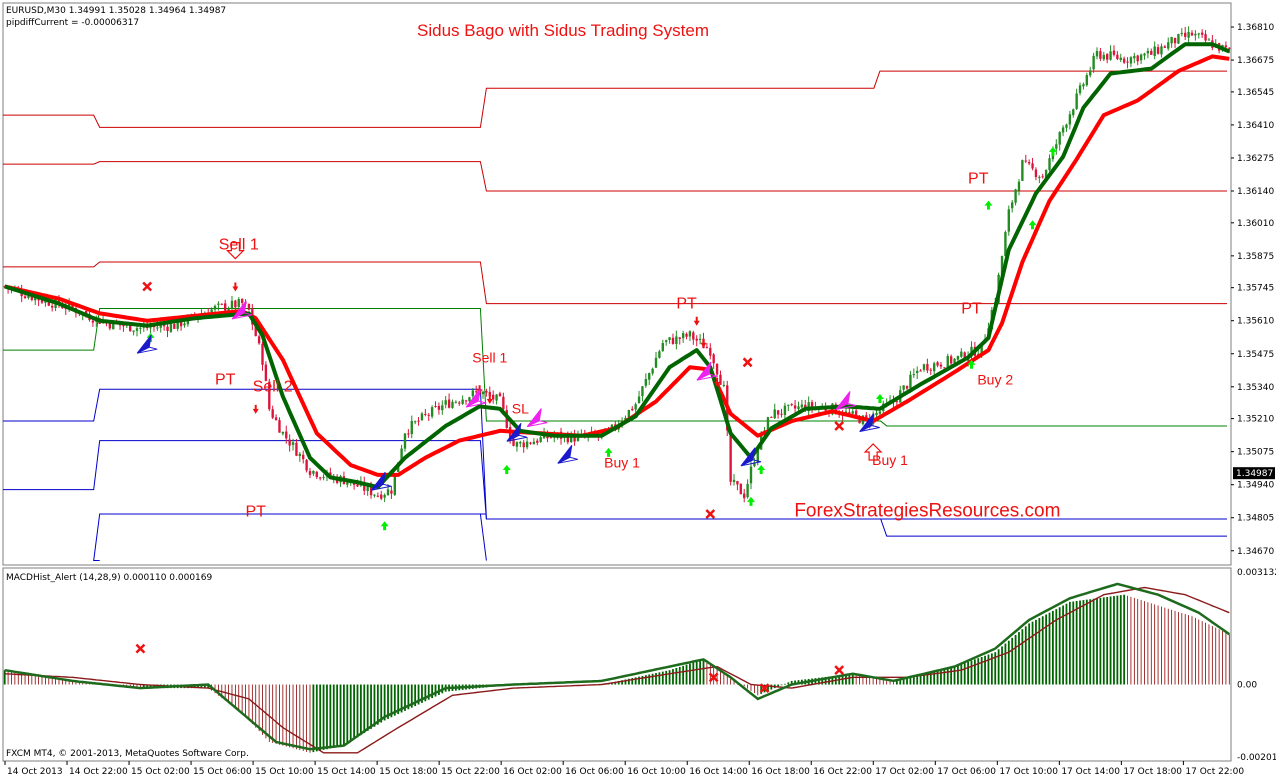 The image size is (1276, 779). I want to click on x-tick-label: 14 Oct 22:00, so click(98, 772).